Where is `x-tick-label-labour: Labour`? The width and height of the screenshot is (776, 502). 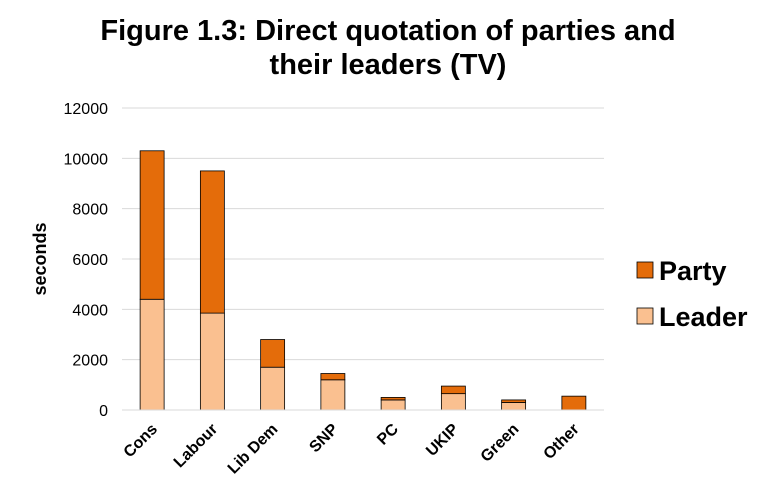
x-tick-label-labour: Labour is located at coordinates (196, 446).